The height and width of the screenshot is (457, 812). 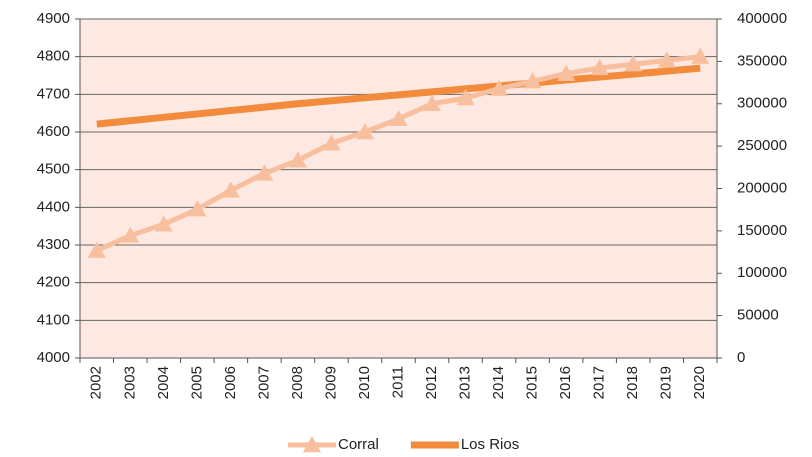 What do you see at coordinates (53, 93) in the screenshot?
I see `y-tick-label: 4700` at bounding box center [53, 93].